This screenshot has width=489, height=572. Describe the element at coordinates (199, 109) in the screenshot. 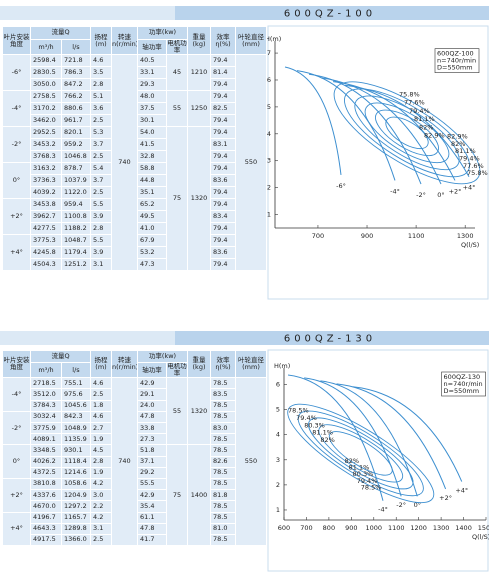

I see `weight: 1250` at that location.